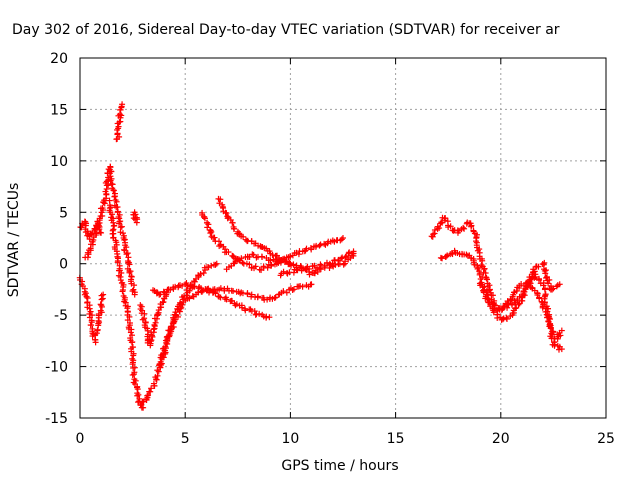 Image resolution: width=640 pixels, height=480 pixels. I want to click on x-tick-label: 0, so click(80, 439).